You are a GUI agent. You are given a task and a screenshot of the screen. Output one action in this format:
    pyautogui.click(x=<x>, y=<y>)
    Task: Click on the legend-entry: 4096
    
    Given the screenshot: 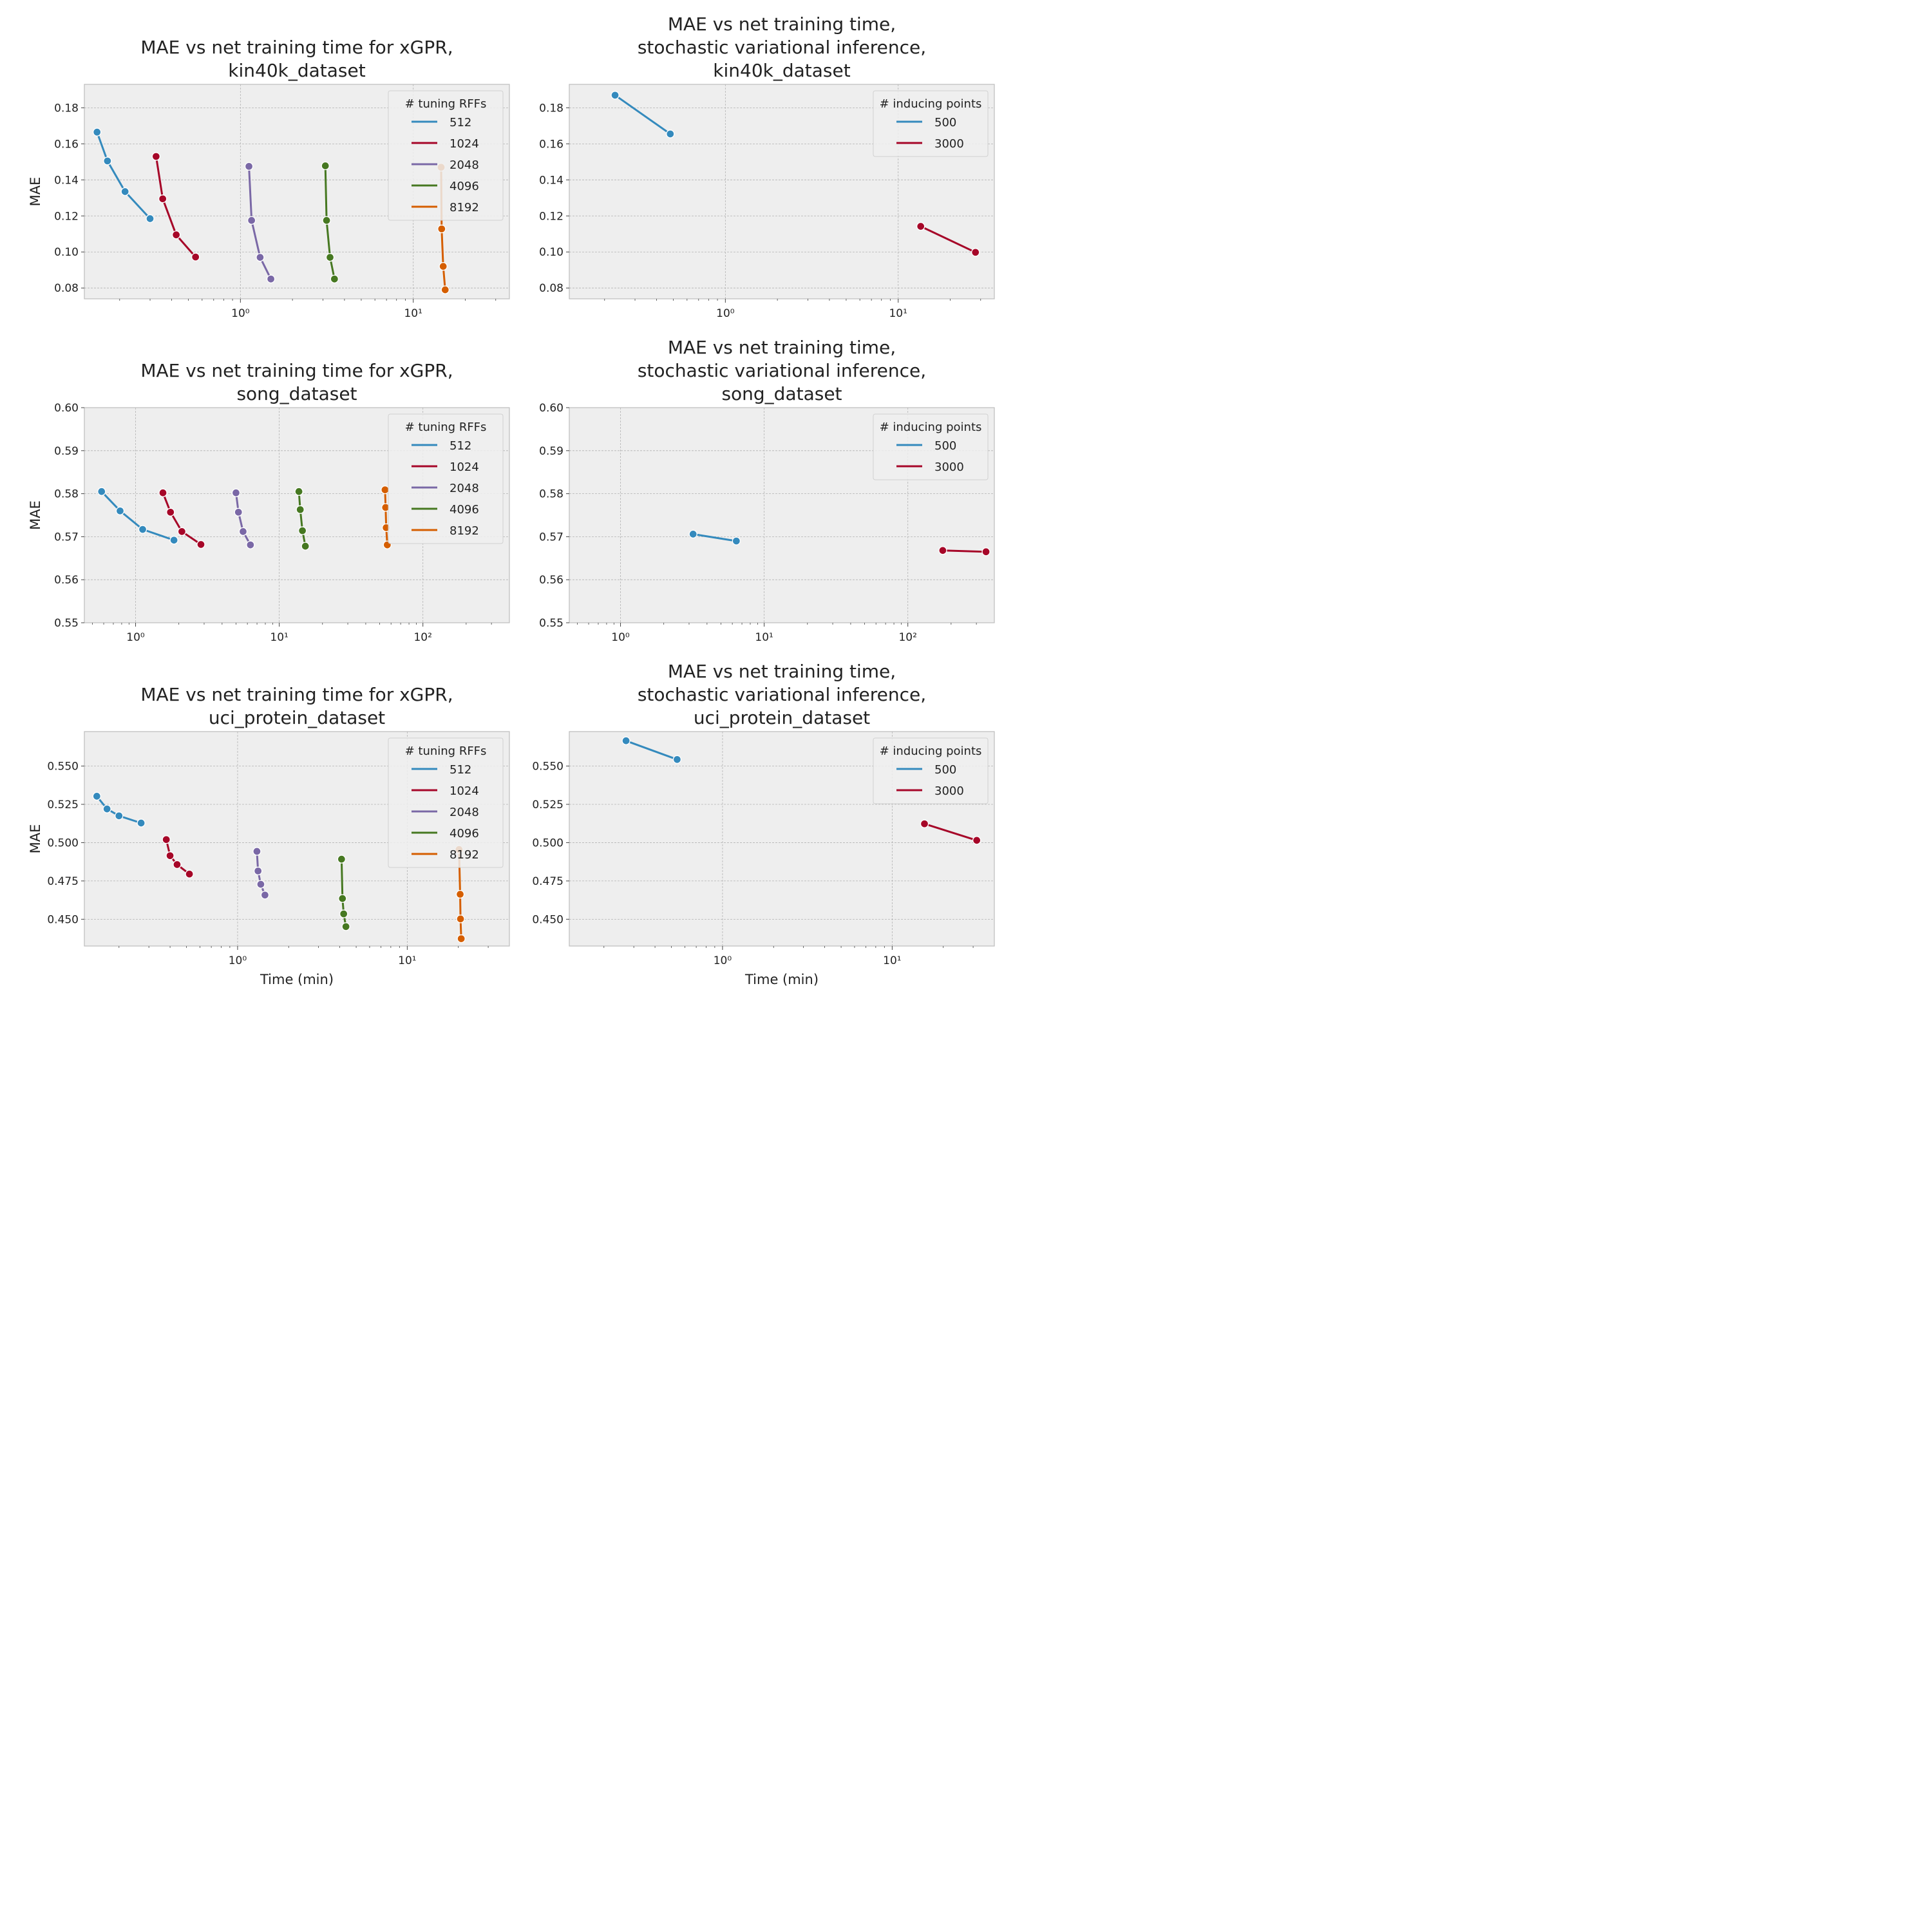 What is the action you would take?
    pyautogui.click(x=464, y=510)
    